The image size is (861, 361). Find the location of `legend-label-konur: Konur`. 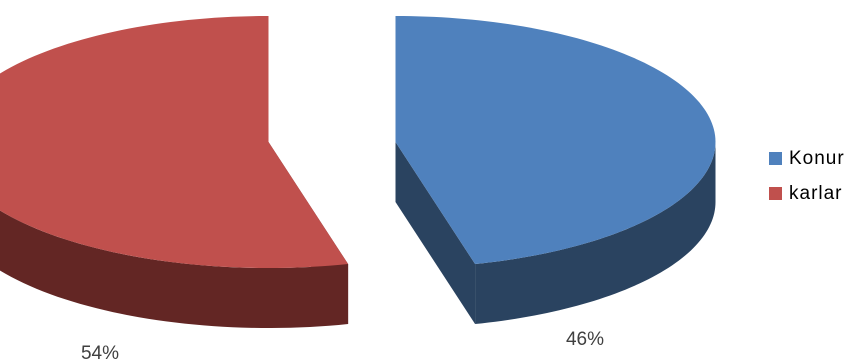

legend-label-konur: Konur is located at coordinates (817, 158).